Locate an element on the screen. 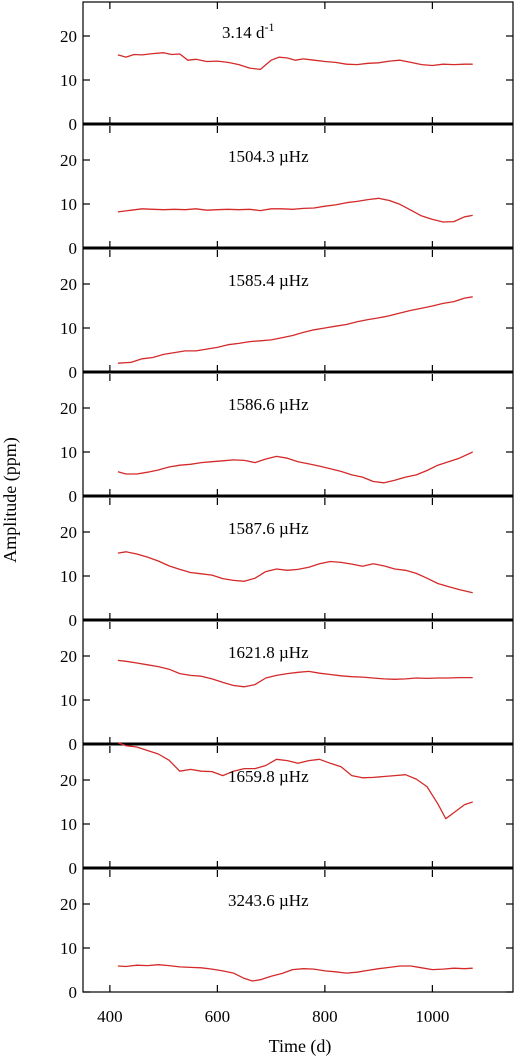  panel-6: 0 10 20 1621.8 µHz is located at coordinates (286, 688).